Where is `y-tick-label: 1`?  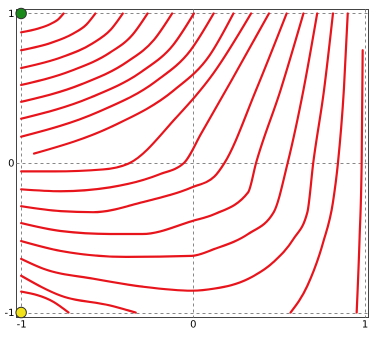 y-tick-label: 1 is located at coordinates (11, 14).